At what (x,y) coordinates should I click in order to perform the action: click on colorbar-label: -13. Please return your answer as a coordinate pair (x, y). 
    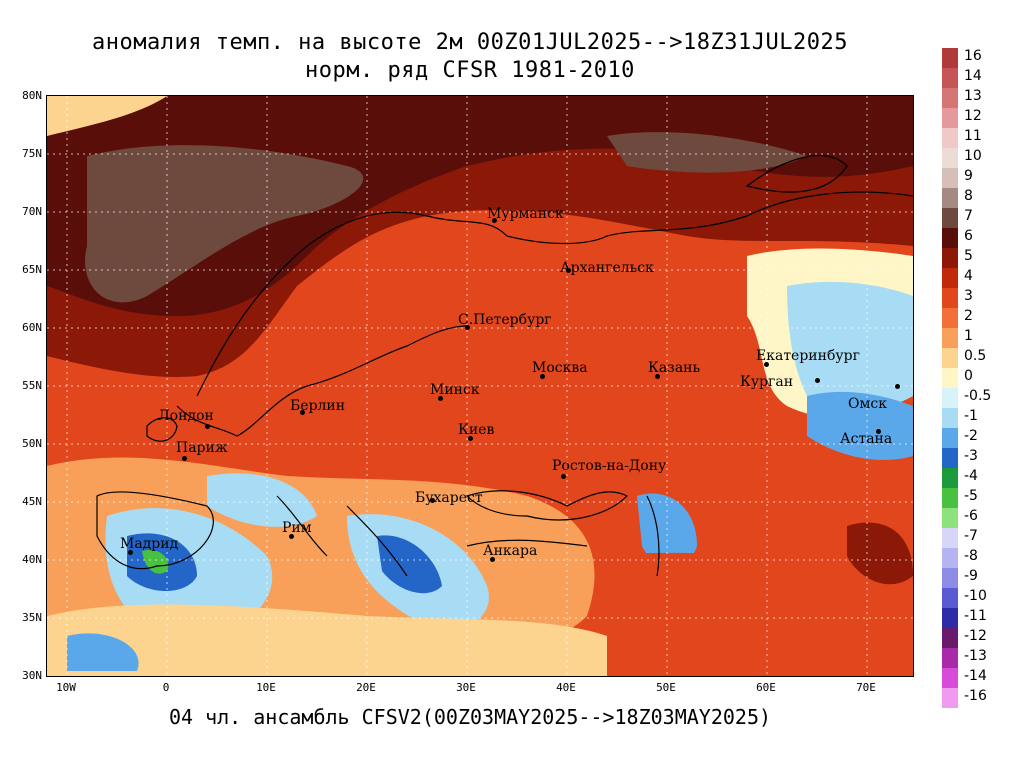
    Looking at the image, I should click on (975, 656).